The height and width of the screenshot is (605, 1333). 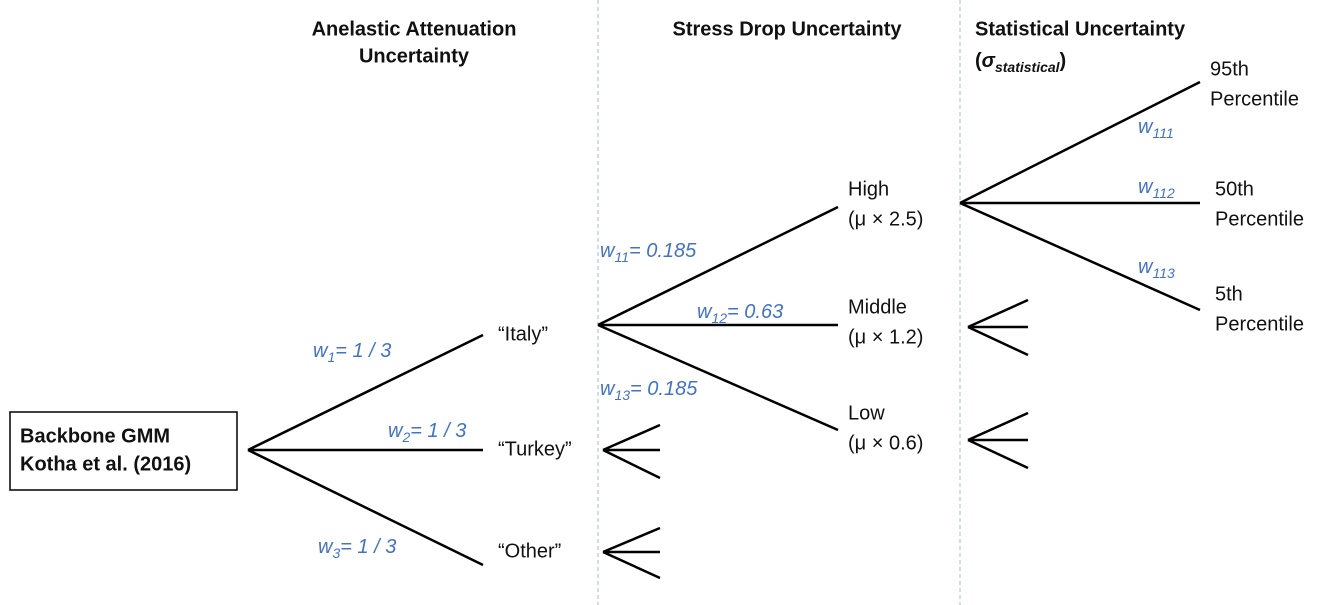 I want to click on weight-subscript: 12, so click(x=719, y=318).